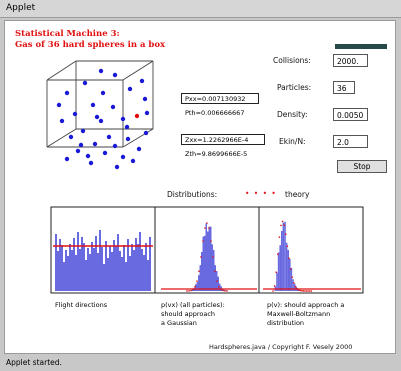  Describe the element at coordinates (292, 60) in the screenshot. I see `collisions-label: Collisions:` at that location.